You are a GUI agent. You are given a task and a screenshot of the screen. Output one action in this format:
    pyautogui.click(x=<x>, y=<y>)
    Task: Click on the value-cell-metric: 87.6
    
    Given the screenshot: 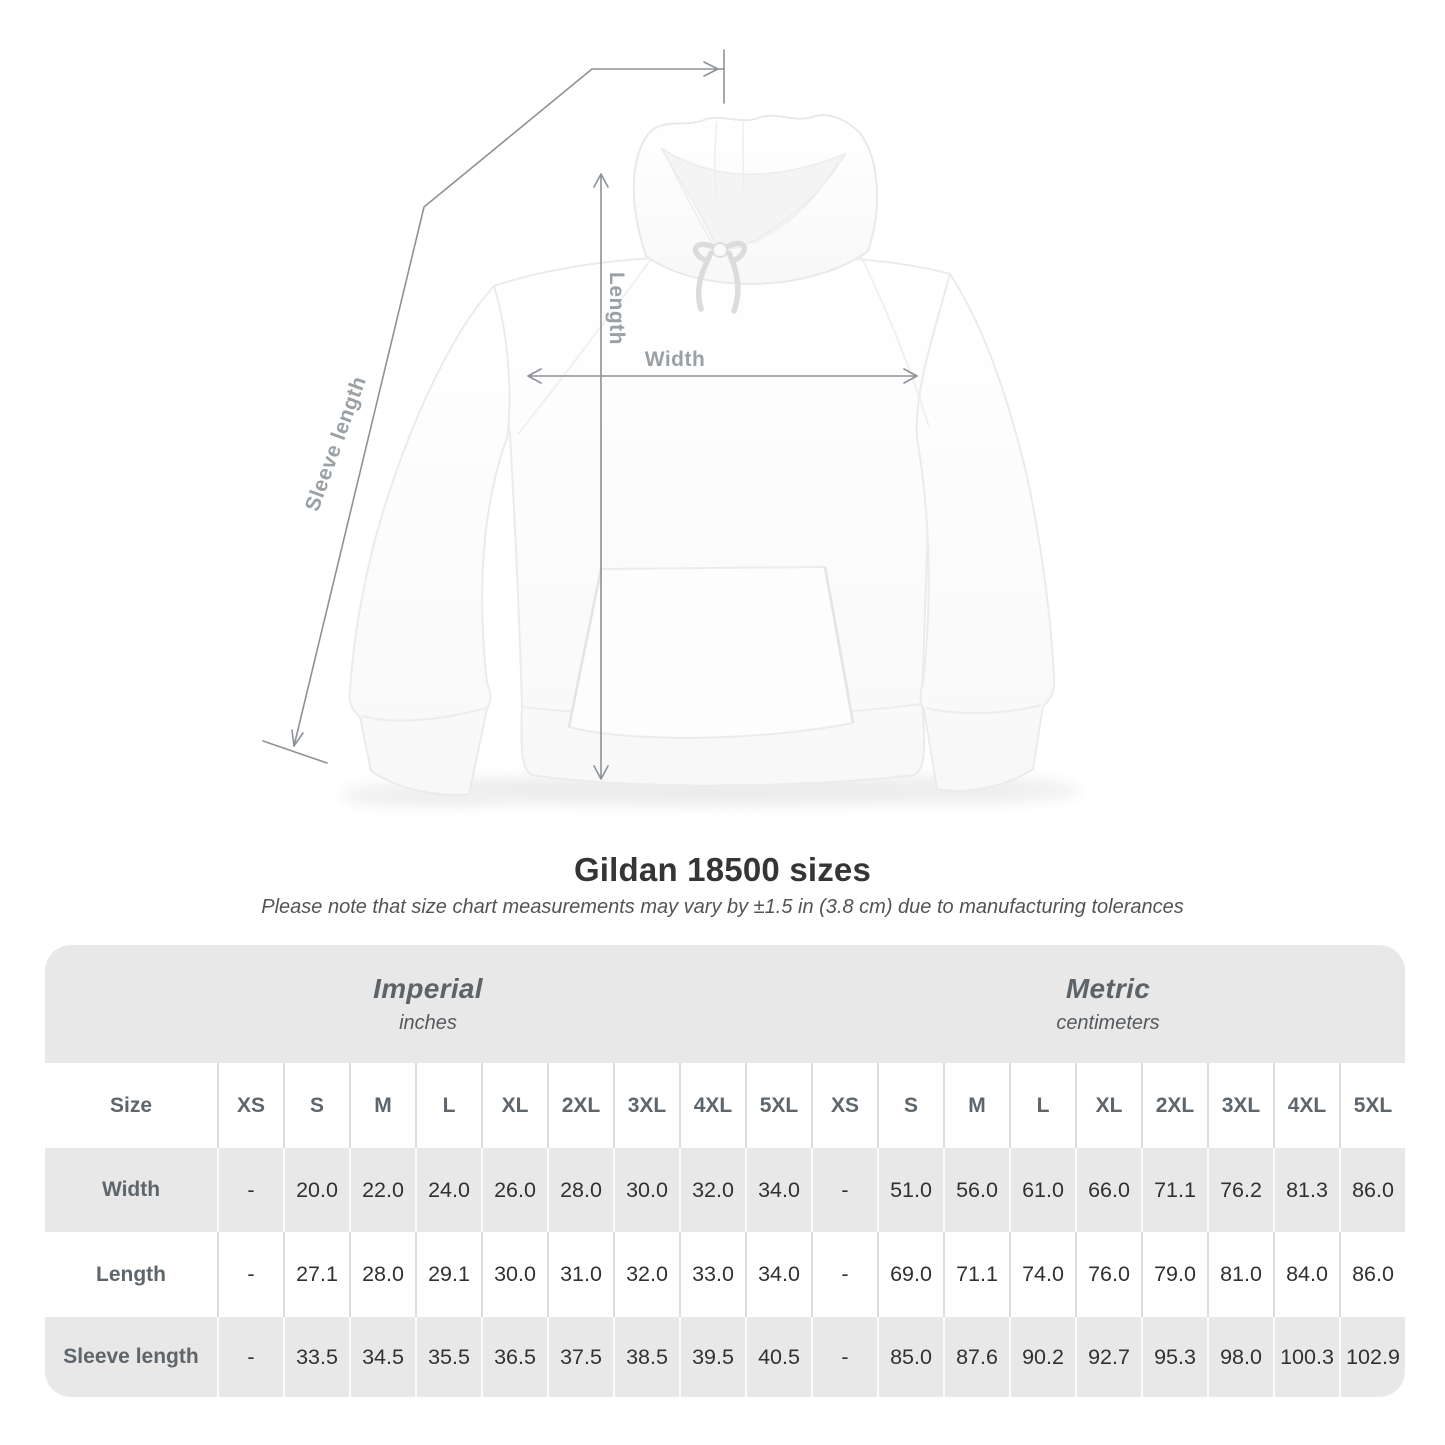 What is the action you would take?
    pyautogui.click(x=976, y=1357)
    